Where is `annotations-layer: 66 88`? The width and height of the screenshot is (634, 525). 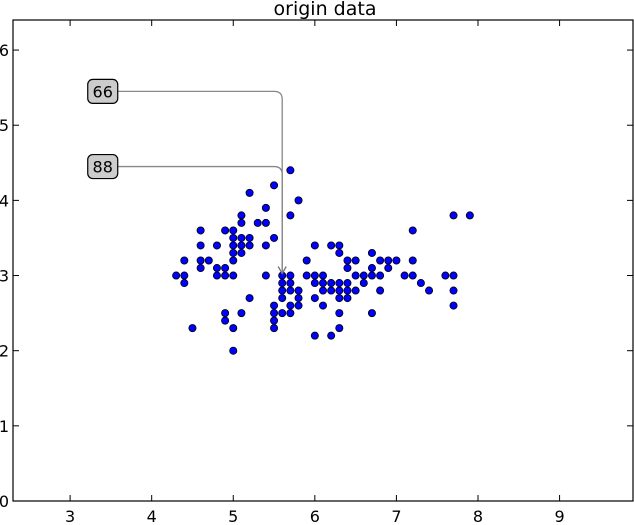 annotations-layer: 66 88 is located at coordinates (187, 176).